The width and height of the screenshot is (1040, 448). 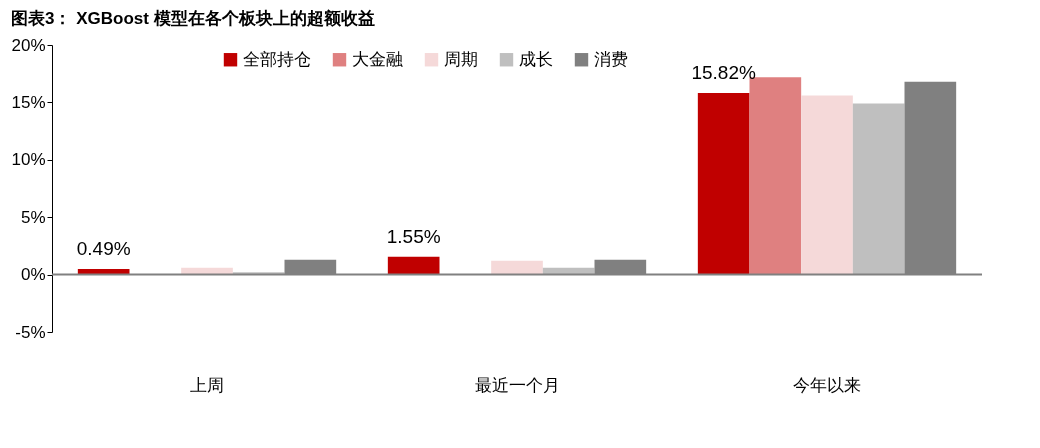 I want to click on x-tick-label: 上周, so click(x=207, y=385).